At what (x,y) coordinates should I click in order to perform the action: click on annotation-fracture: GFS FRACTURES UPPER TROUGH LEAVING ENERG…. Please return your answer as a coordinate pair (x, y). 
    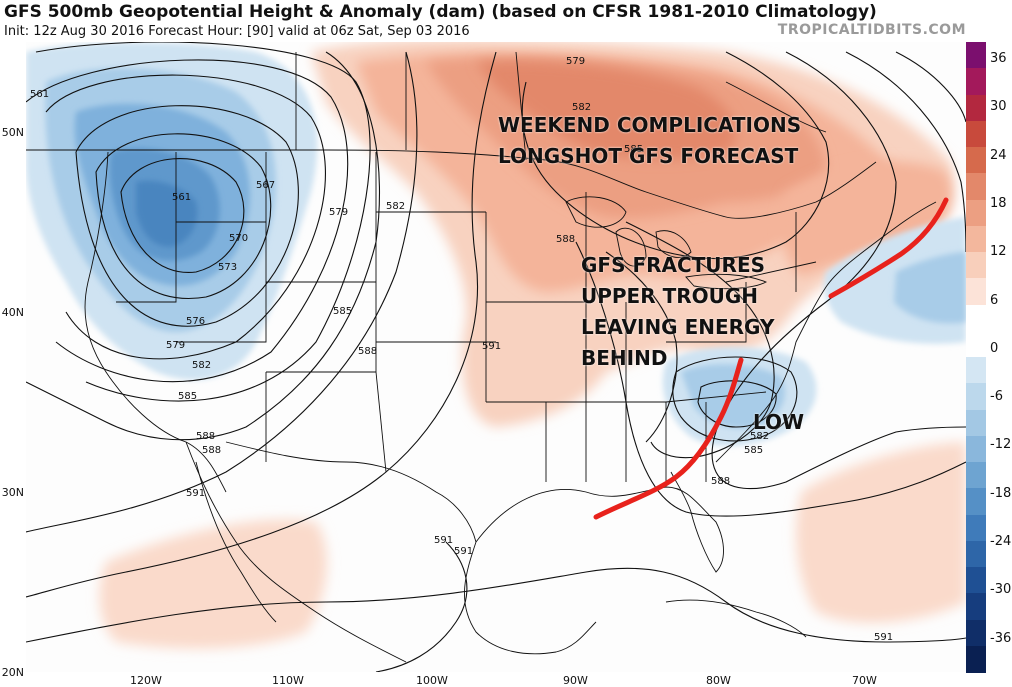
    Looking at the image, I should click on (678, 312).